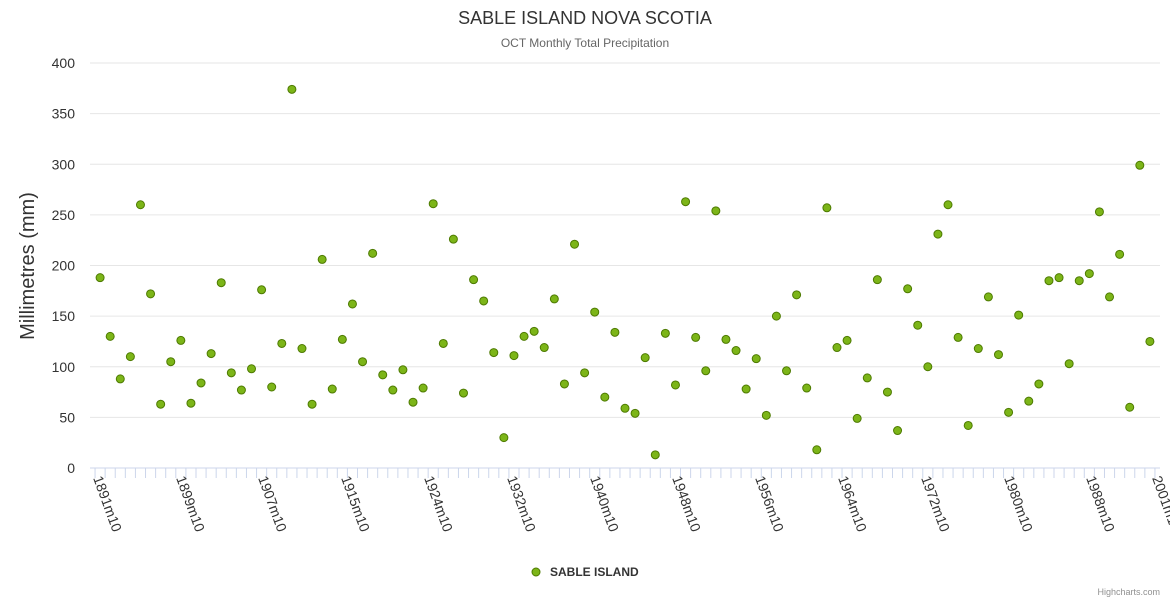 The image size is (1170, 600). What do you see at coordinates (536, 572) in the screenshot?
I see `legend-symbol` at bounding box center [536, 572].